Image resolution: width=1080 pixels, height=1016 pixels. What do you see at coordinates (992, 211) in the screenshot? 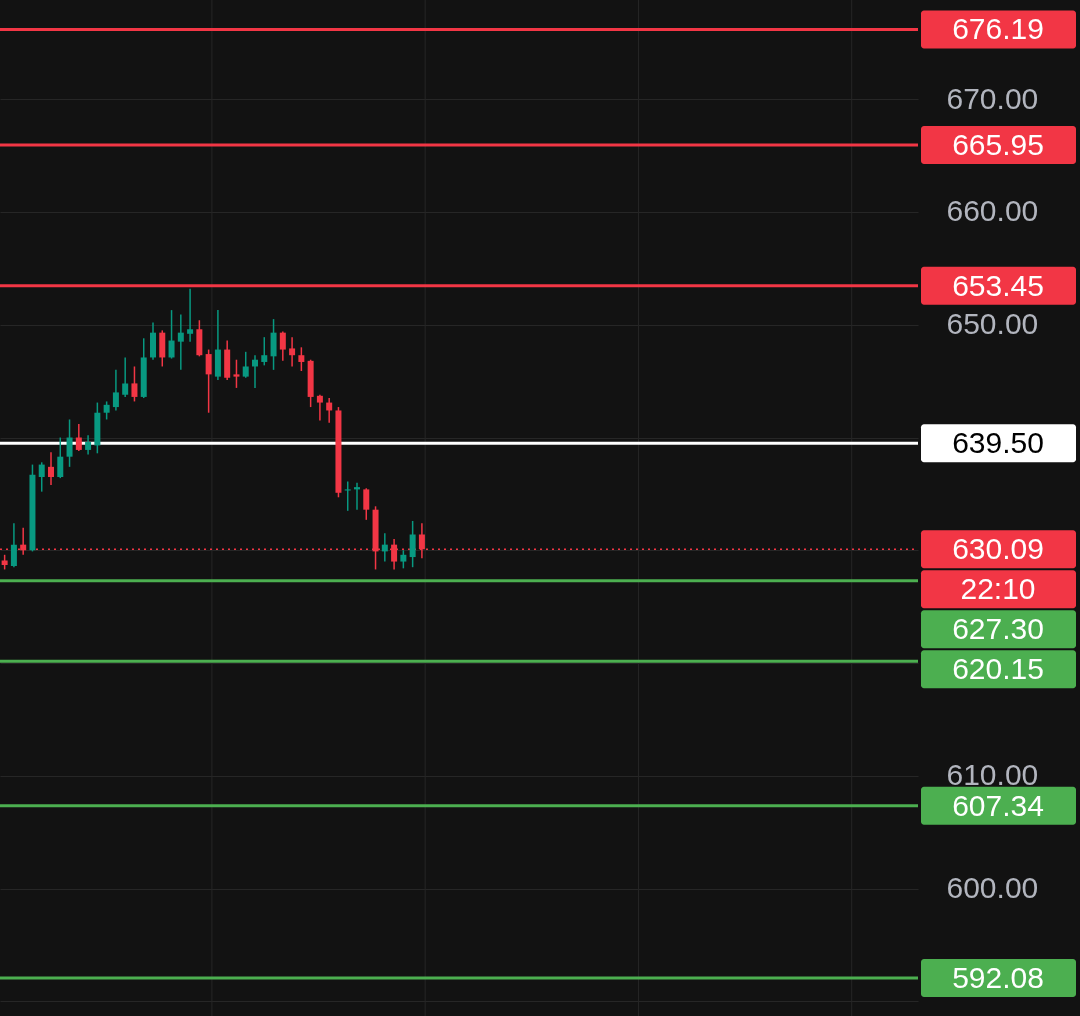
I see `y-tick-label: 660.00` at bounding box center [992, 211].